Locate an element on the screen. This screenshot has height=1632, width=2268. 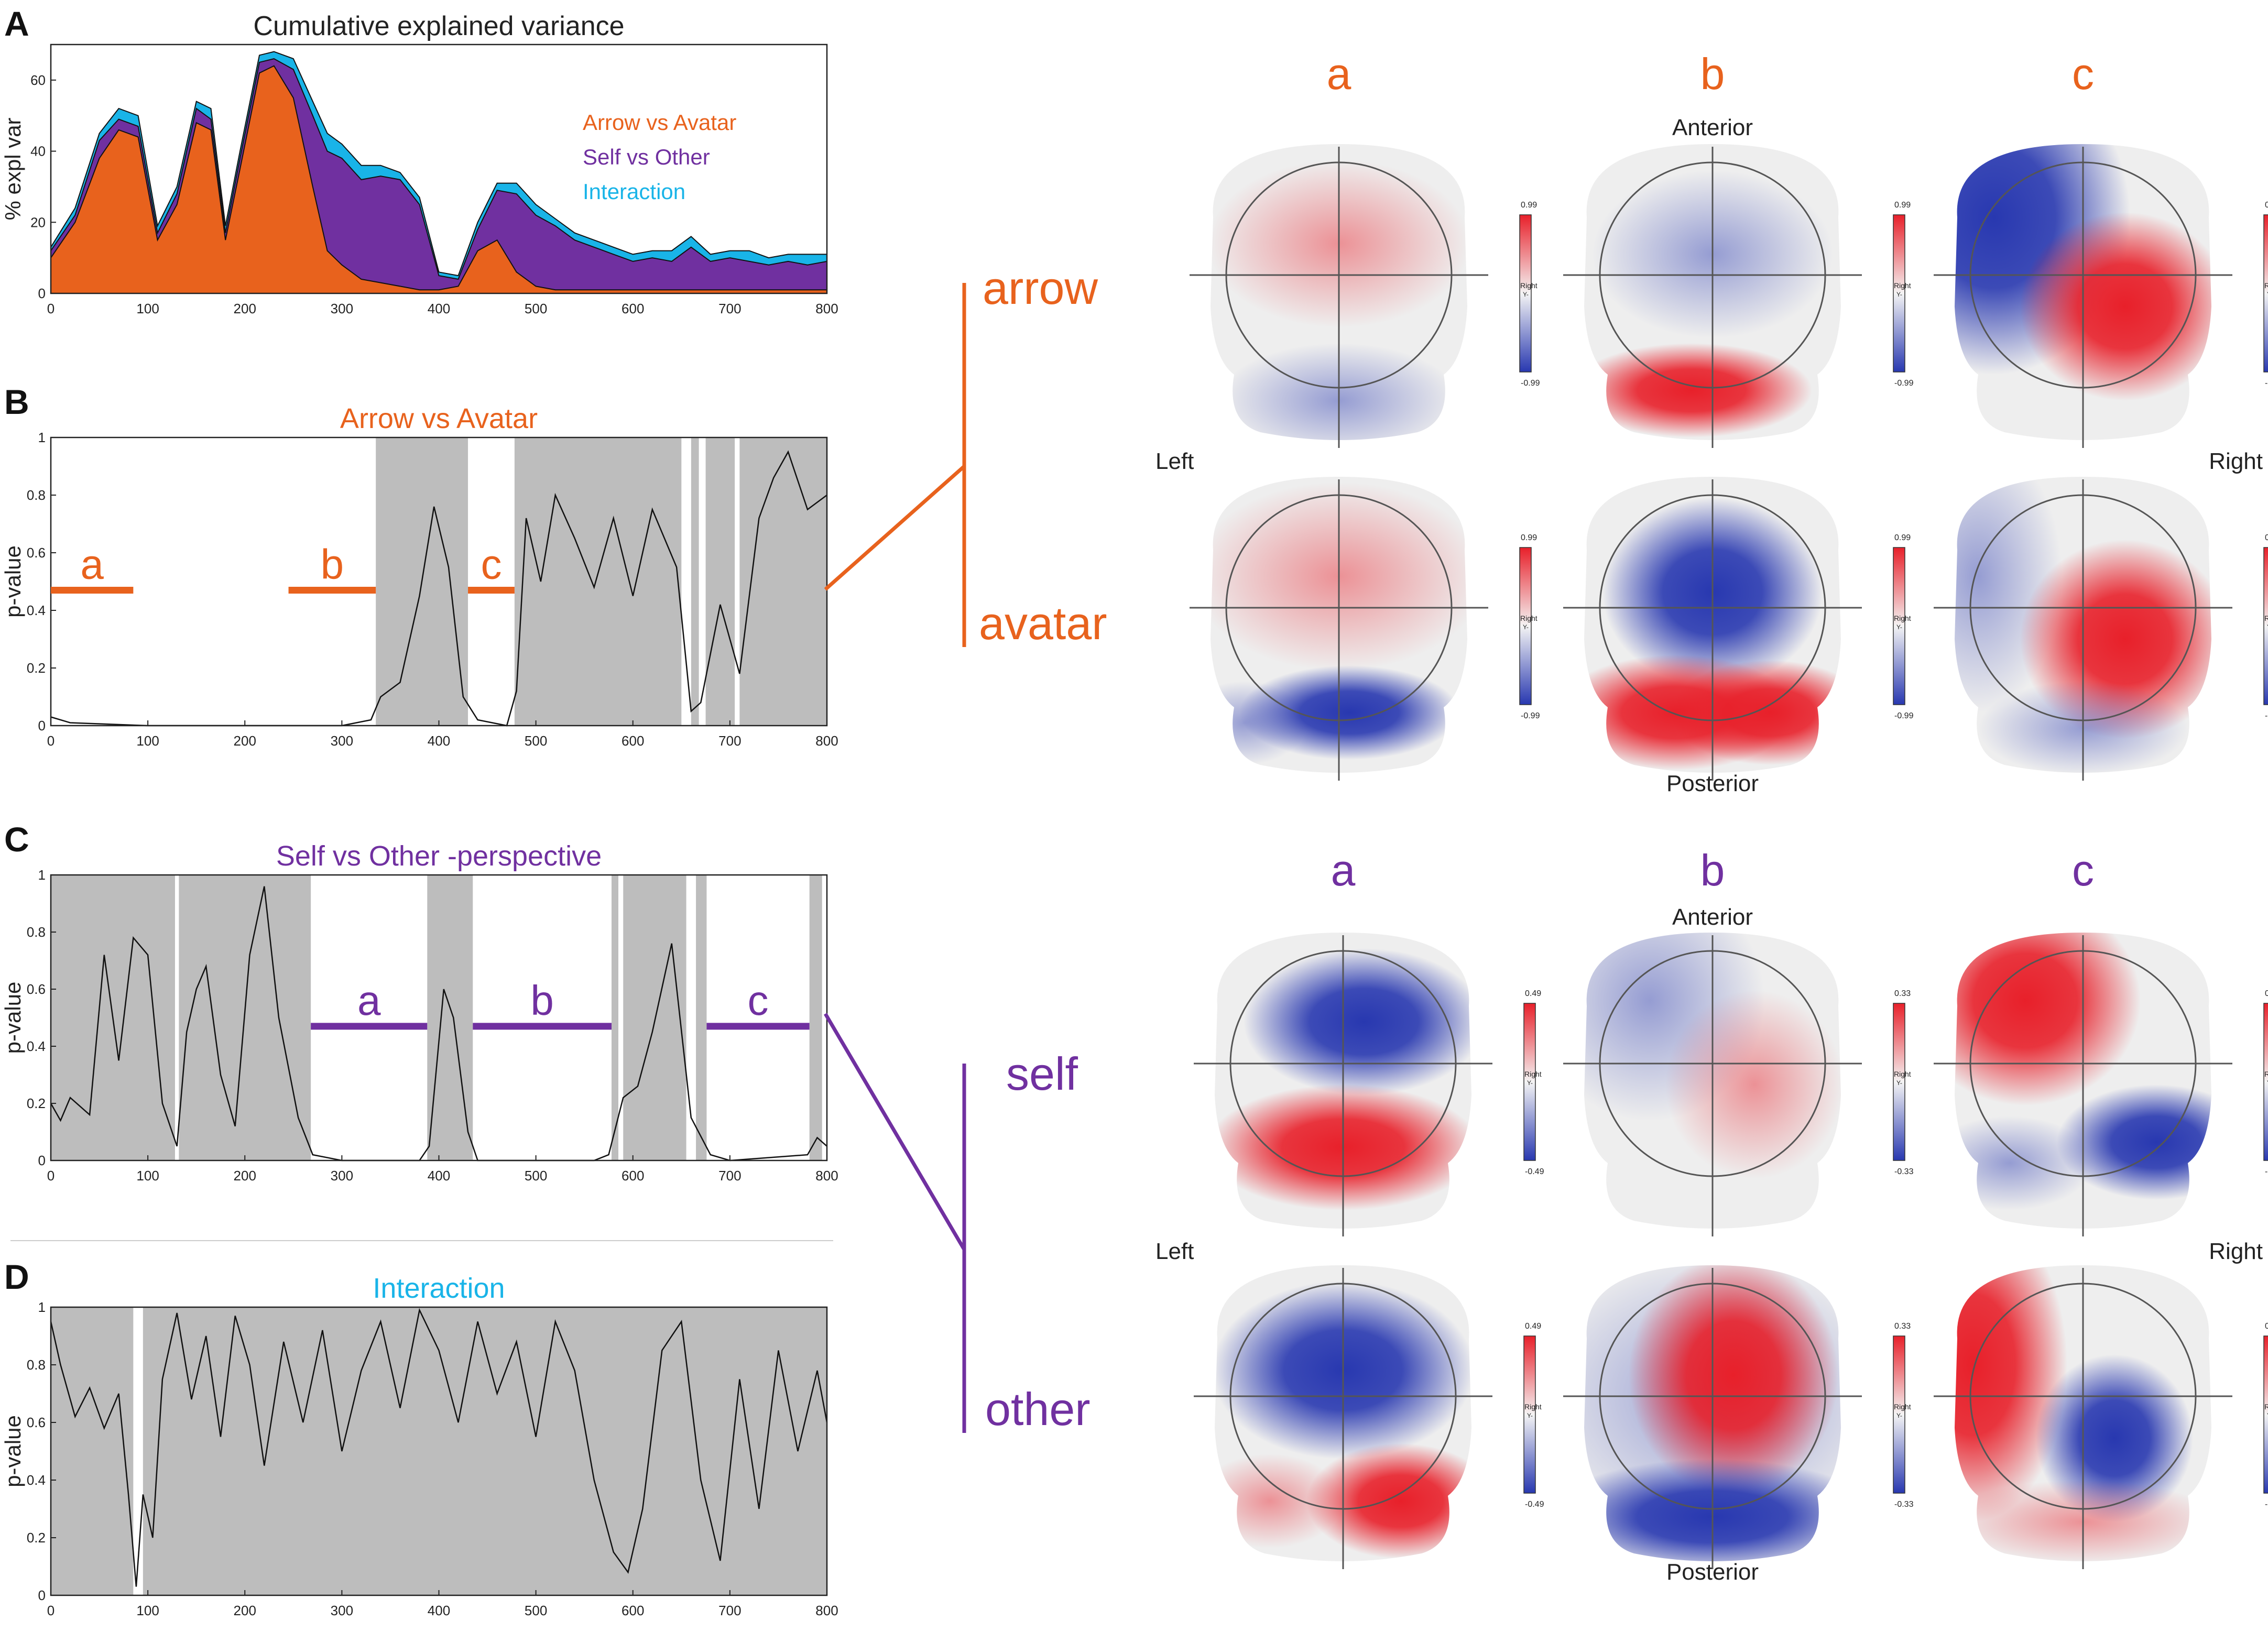
p-value-line is located at coordinates (438, 588).